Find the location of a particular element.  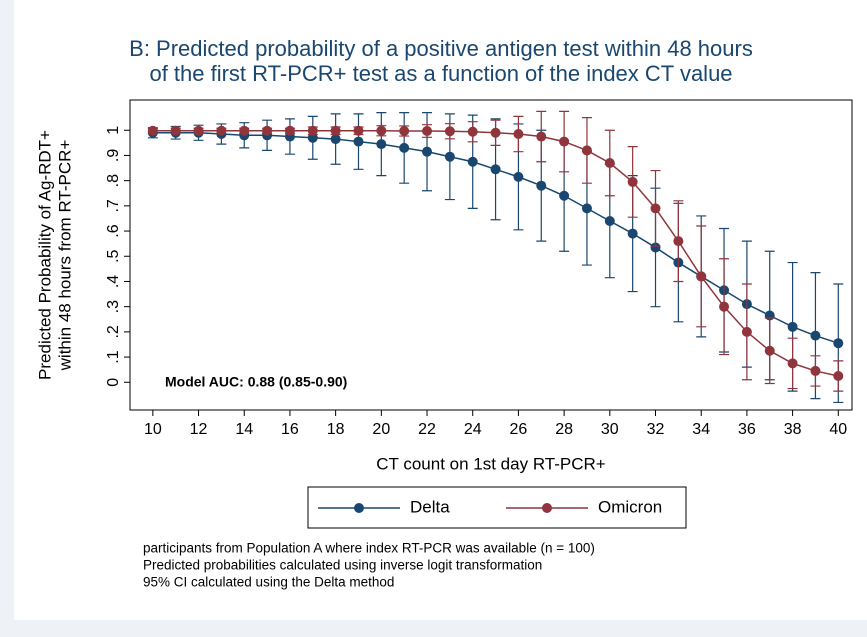

y-tick-label: .4 is located at coordinates (113, 281).